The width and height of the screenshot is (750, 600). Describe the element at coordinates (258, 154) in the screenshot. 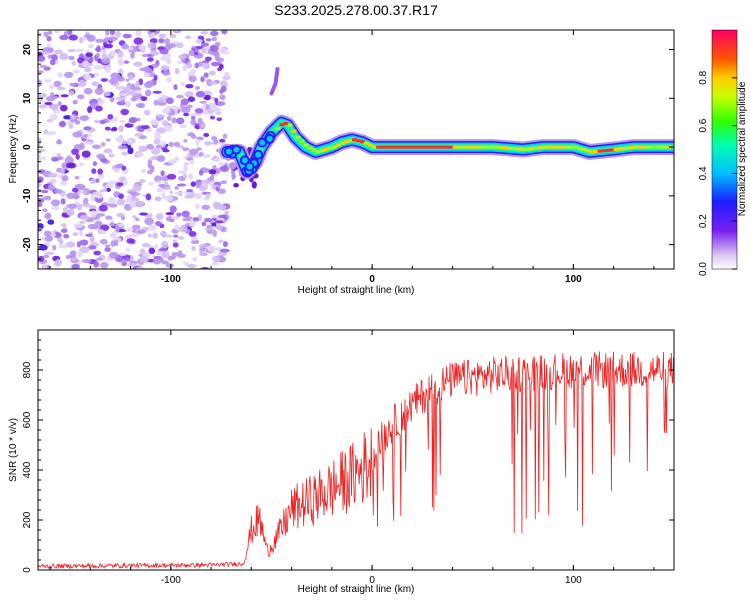

I see `ridge-blob` at that location.